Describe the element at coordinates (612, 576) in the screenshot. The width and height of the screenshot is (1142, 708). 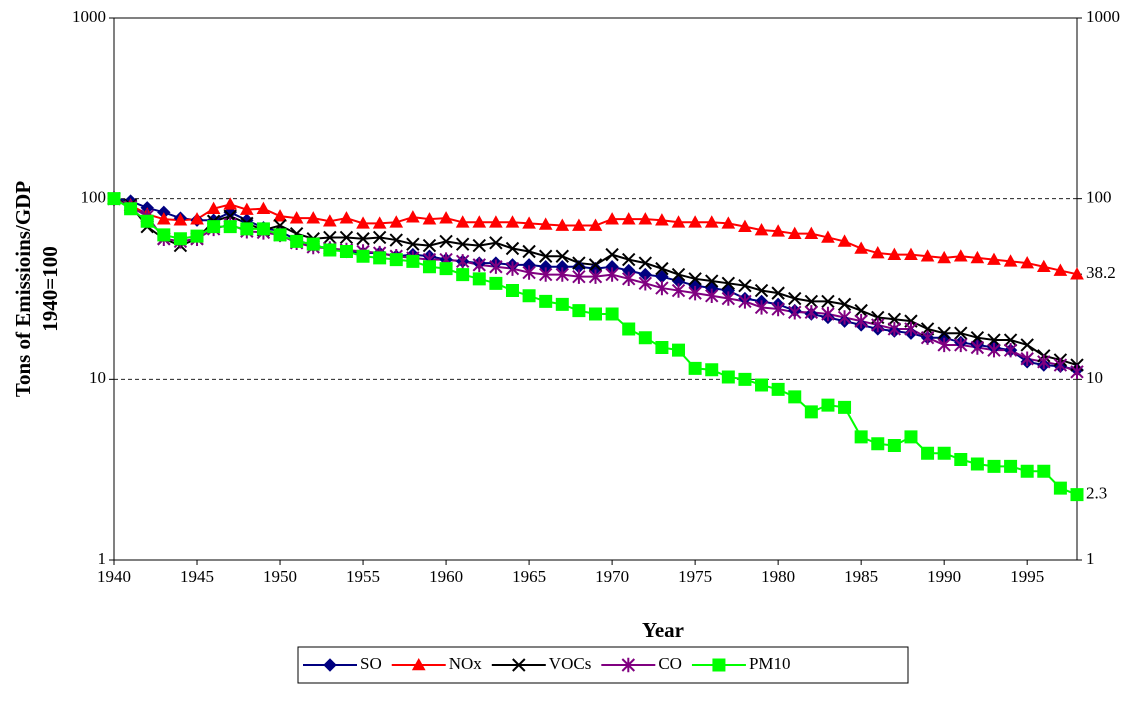
I see `x-tick-label: 1970` at that location.